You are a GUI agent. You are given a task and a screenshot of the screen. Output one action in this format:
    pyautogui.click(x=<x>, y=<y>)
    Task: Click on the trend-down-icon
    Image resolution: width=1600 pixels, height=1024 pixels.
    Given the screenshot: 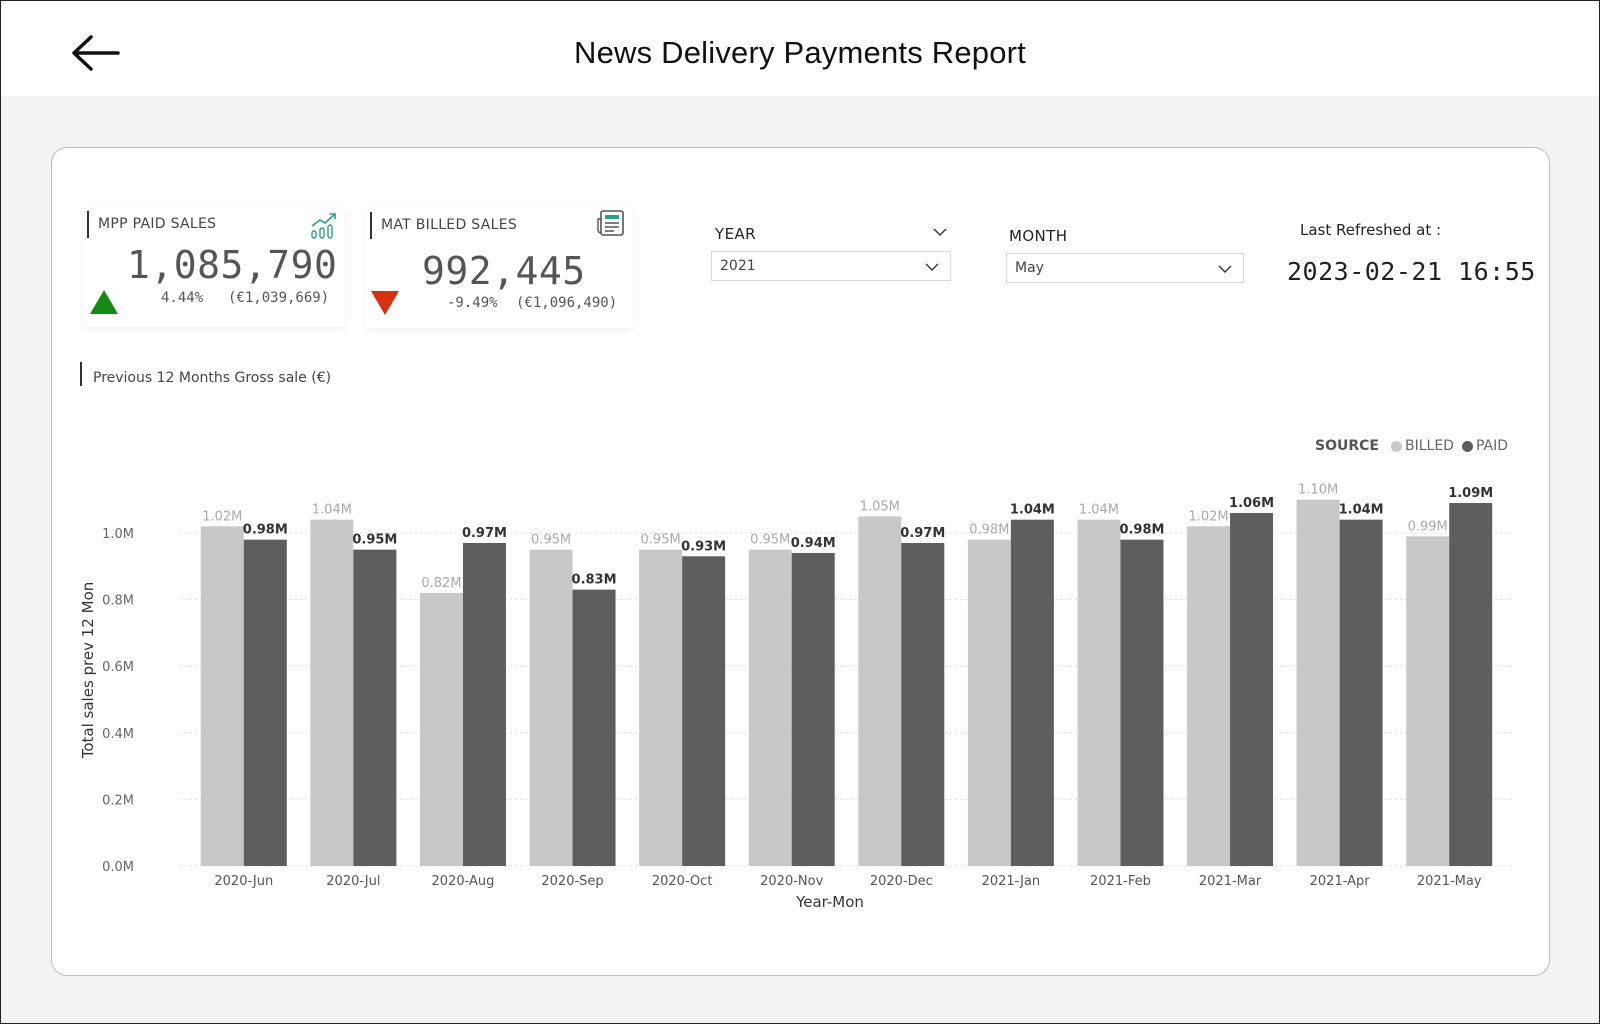 What is the action you would take?
    pyautogui.click(x=385, y=303)
    